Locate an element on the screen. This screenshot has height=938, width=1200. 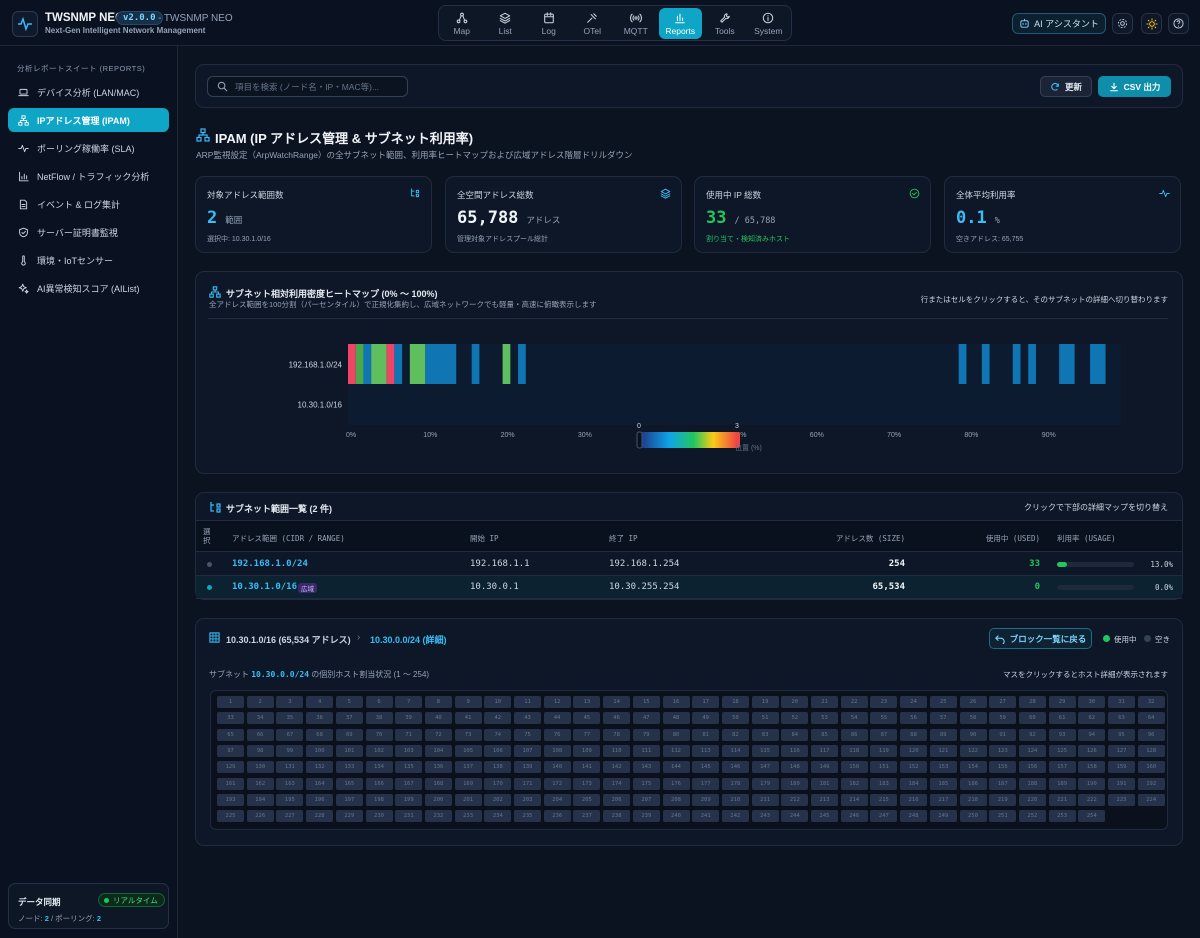
host-cell: 4 is located at coordinates (320, 702).